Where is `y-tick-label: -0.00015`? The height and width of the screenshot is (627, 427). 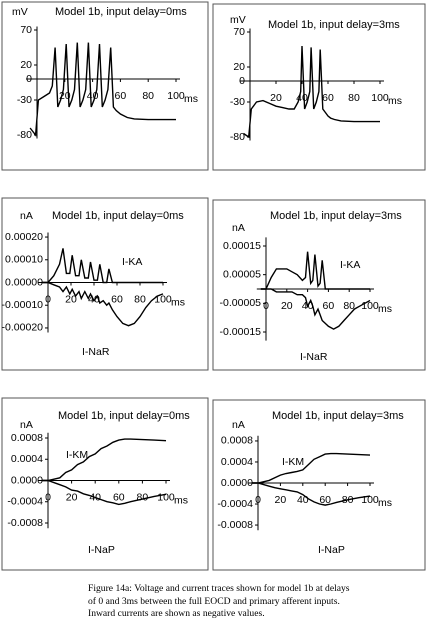
y-tick-label: -0.00015 is located at coordinates (241, 332).